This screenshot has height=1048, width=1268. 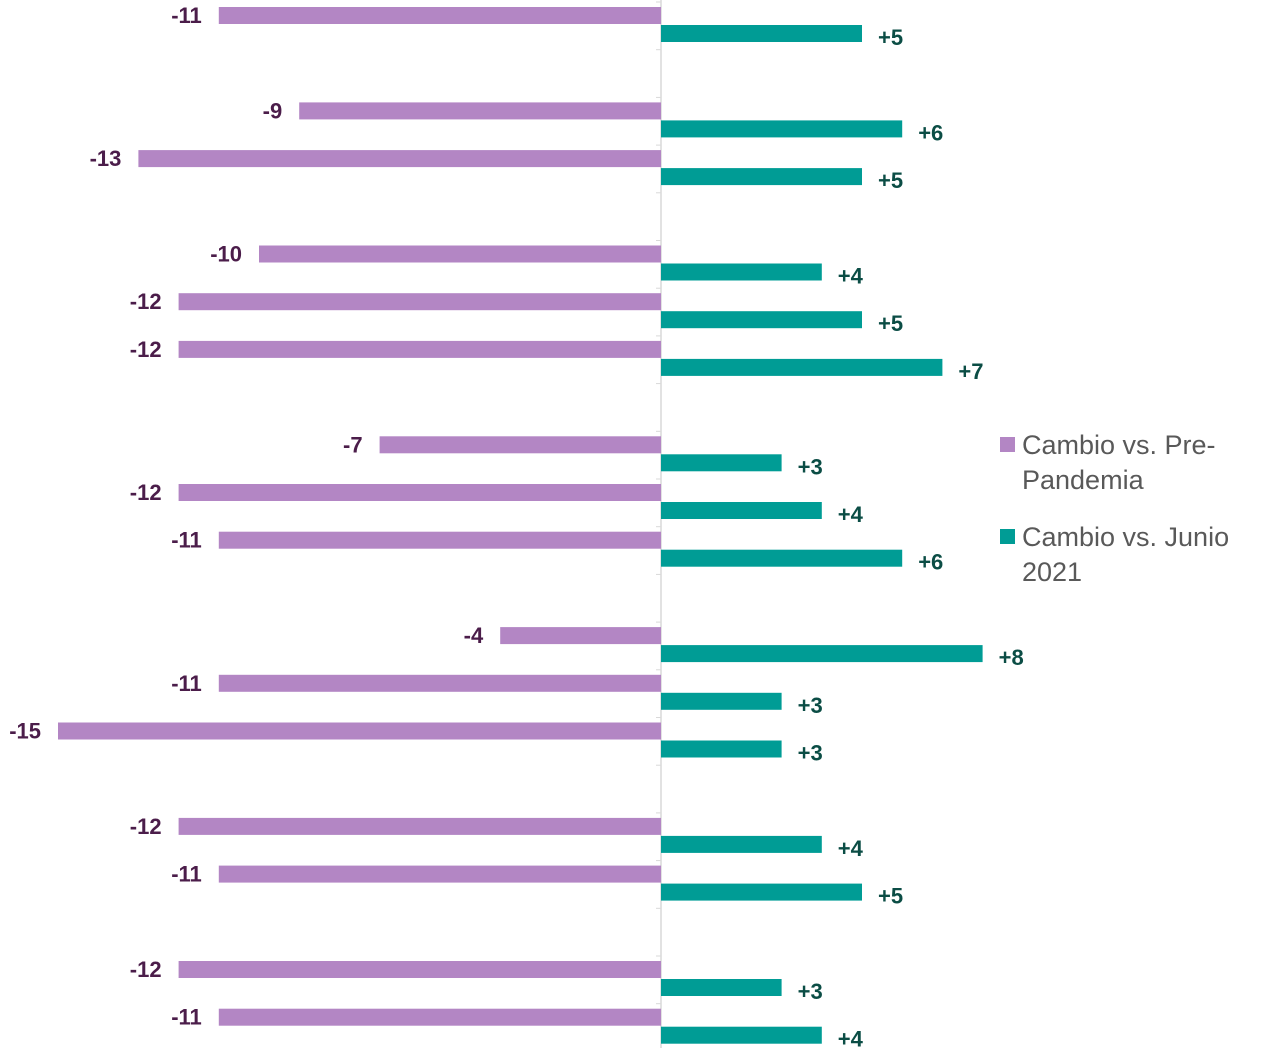 What do you see at coordinates (273, 110) in the screenshot?
I see `data-label-pre-pandemia: -9` at bounding box center [273, 110].